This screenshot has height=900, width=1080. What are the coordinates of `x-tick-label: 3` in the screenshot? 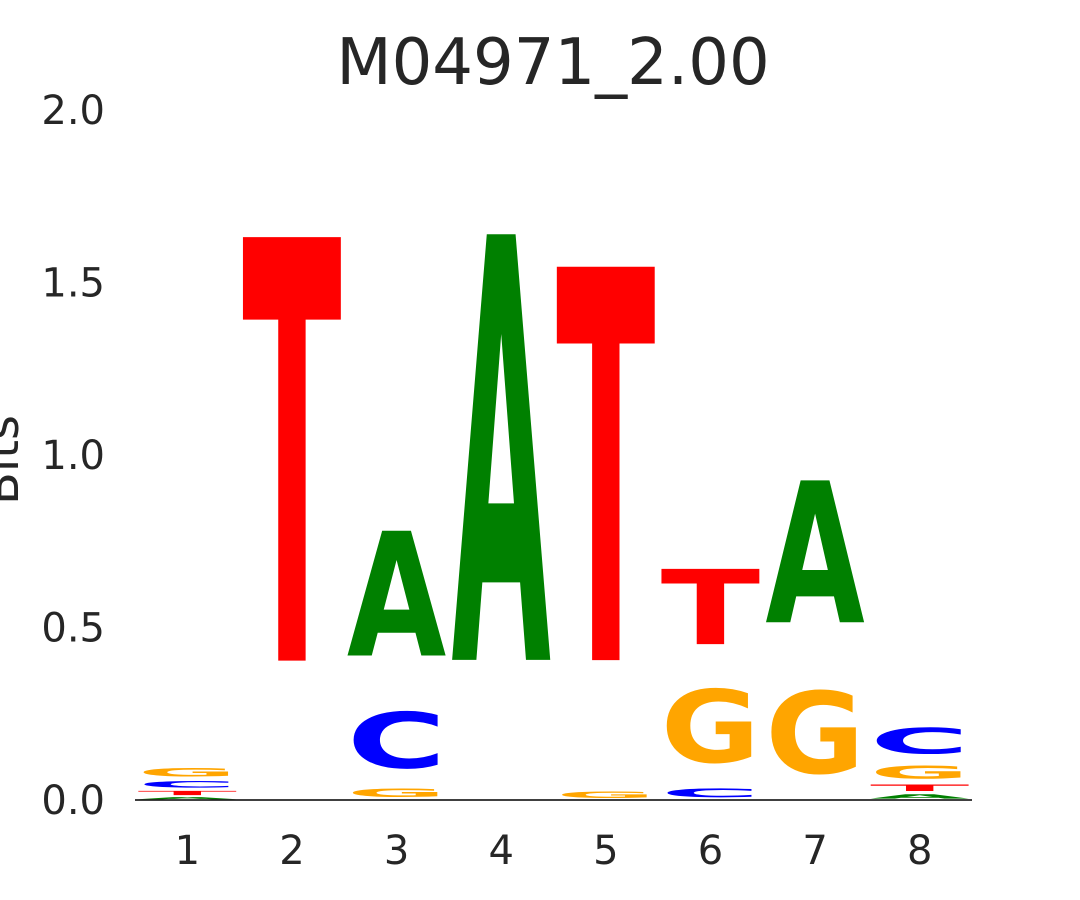 It's located at (396, 851).